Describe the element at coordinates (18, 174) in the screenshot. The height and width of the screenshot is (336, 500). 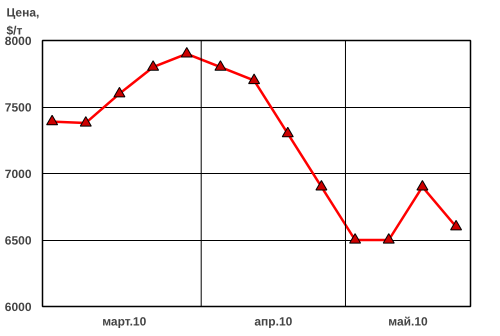
I see `y-tick-label: 7000` at that location.